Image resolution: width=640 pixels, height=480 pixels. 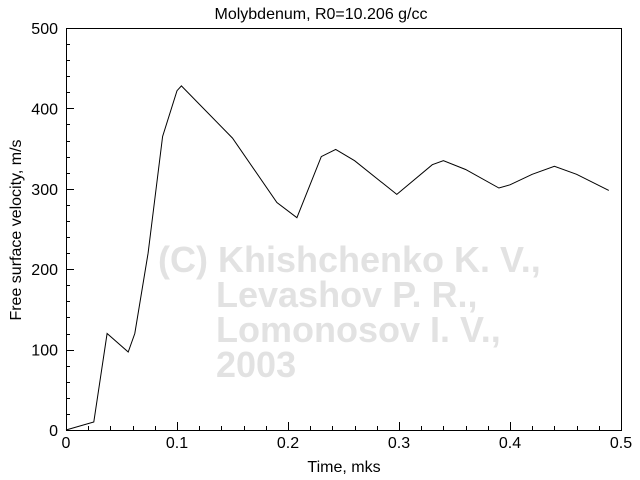 What do you see at coordinates (44, 29) in the screenshot?
I see `y-tick-label: 500` at bounding box center [44, 29].